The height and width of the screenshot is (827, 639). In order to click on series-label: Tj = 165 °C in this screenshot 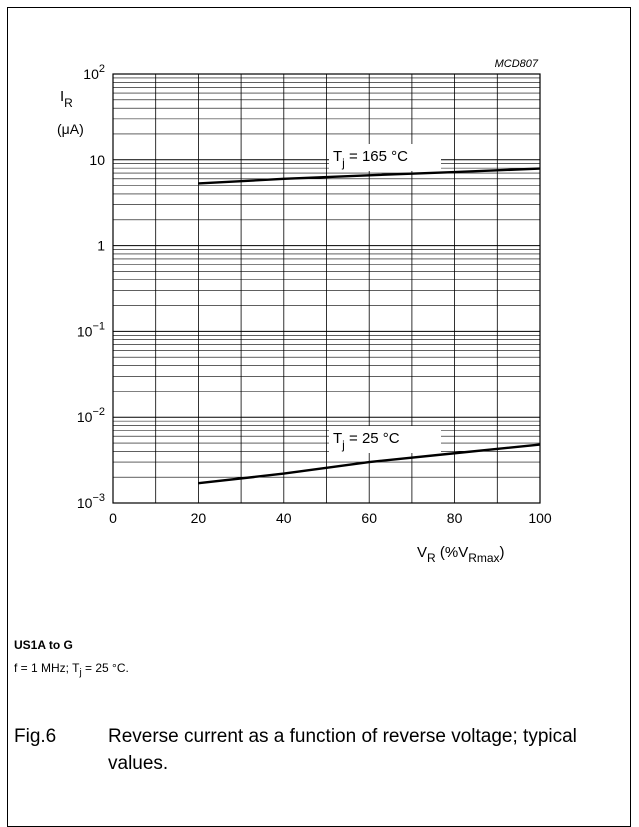, I will do `click(370, 159)`.